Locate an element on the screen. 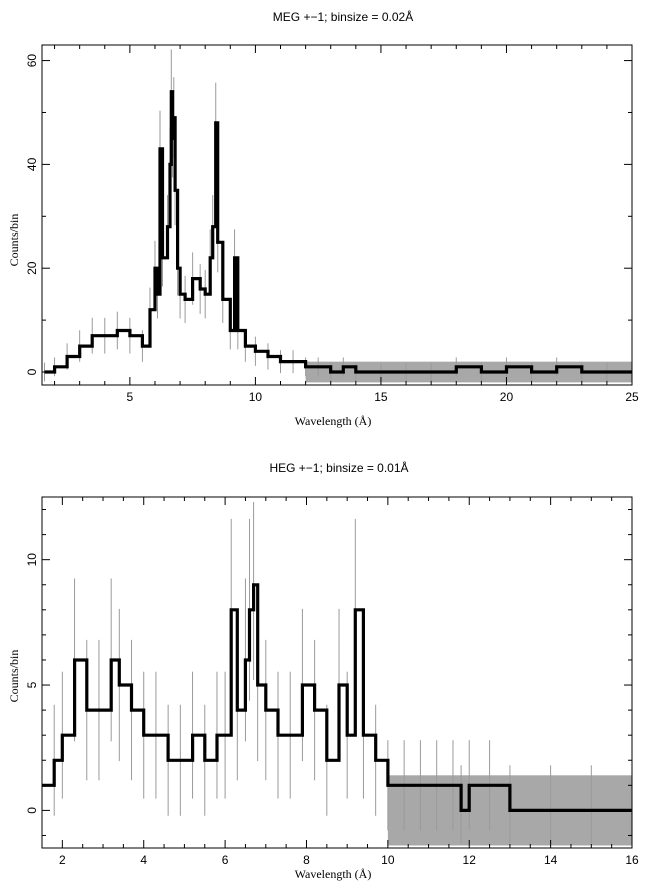  y-tick-label: 60 is located at coordinates (32, 61).